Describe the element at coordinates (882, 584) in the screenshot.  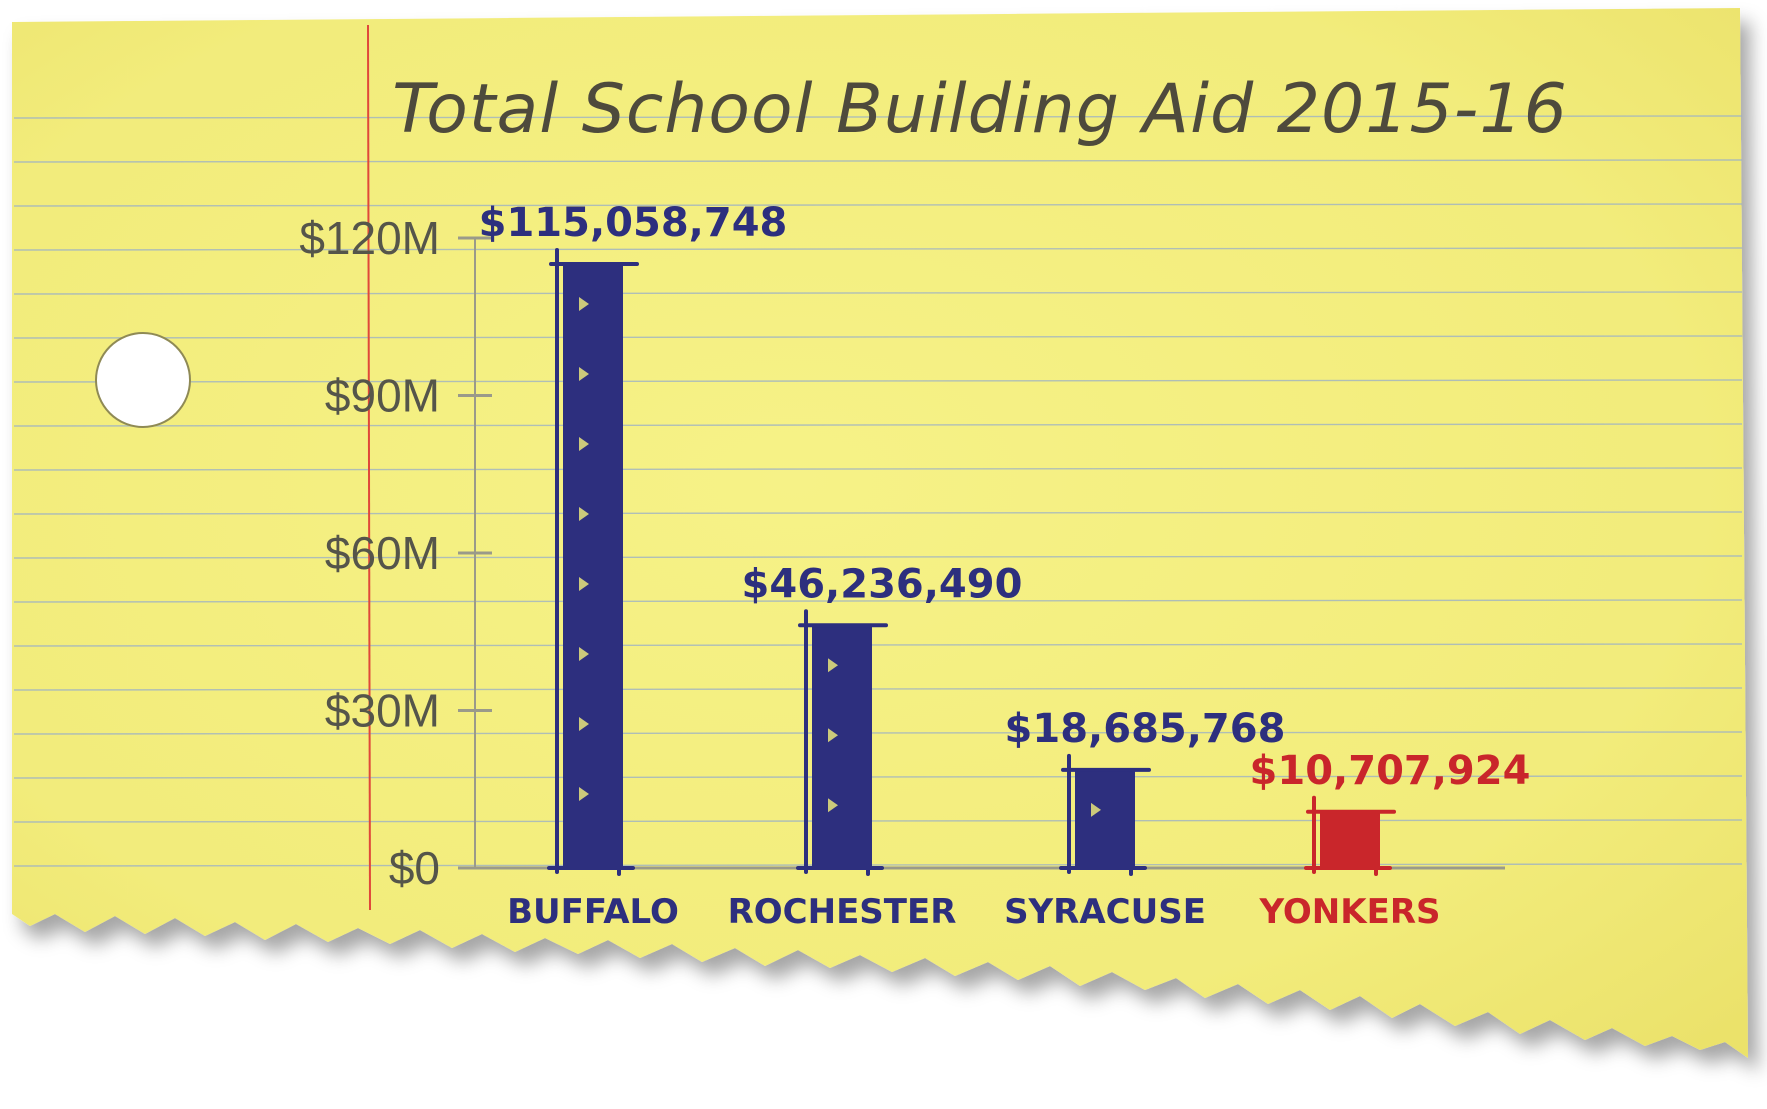
I see `value-label-rochester: $46,236,490` at that location.